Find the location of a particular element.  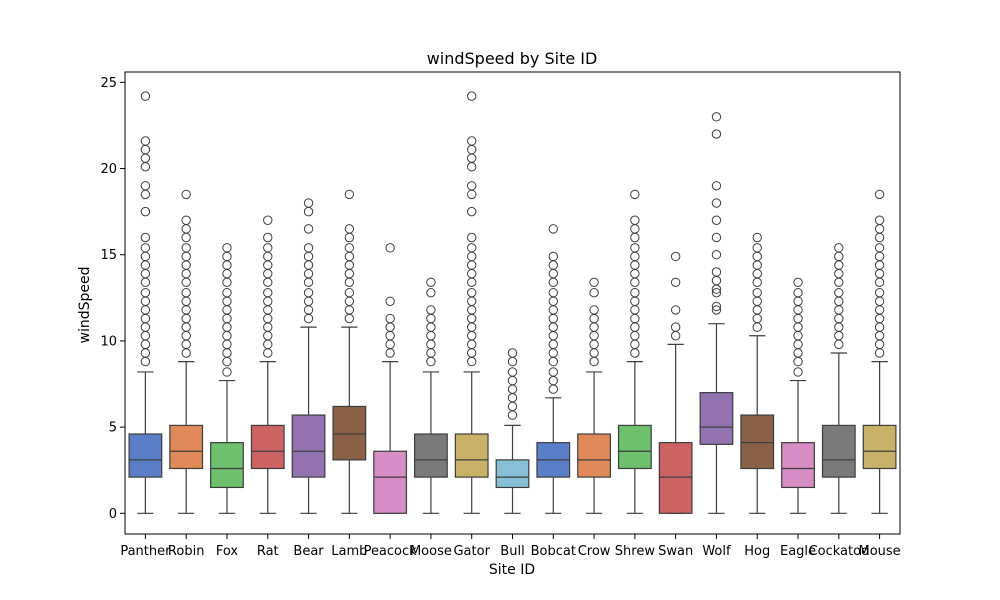

x-tick-label: Gator is located at coordinates (471, 551).